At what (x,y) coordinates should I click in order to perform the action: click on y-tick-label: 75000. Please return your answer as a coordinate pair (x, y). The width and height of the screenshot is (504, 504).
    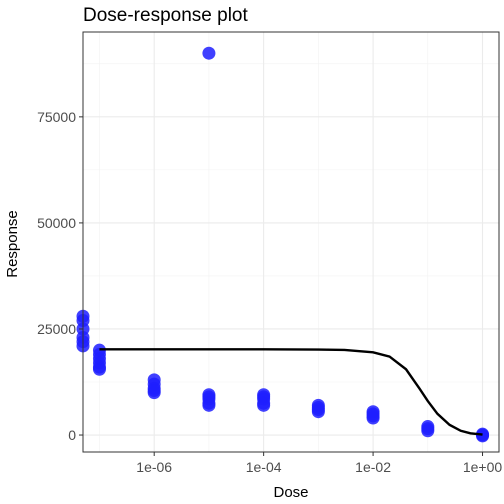
    Looking at the image, I should click on (56, 117).